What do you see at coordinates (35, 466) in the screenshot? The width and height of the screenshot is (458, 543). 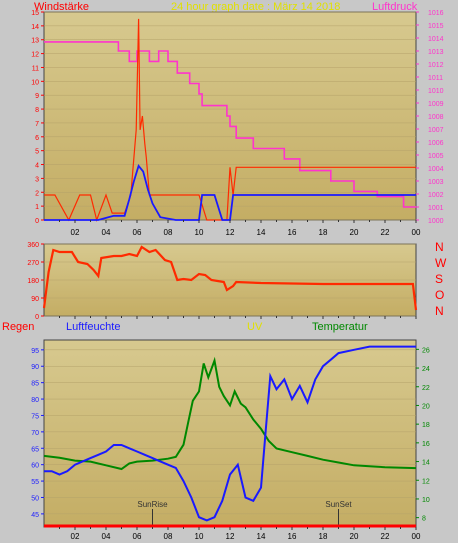 I see `y-left-tick-label: 60` at bounding box center [35, 466].